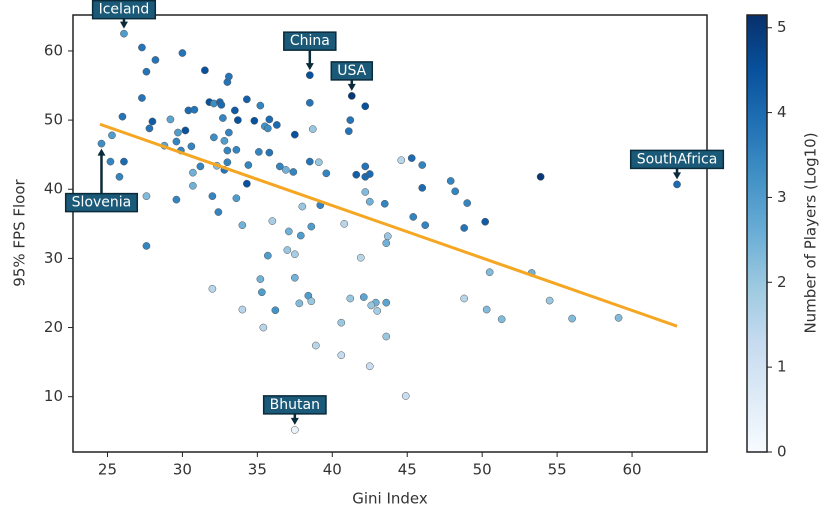 The image size is (830, 525). I want to click on colorbar-tick-label: 5, so click(782, 27).